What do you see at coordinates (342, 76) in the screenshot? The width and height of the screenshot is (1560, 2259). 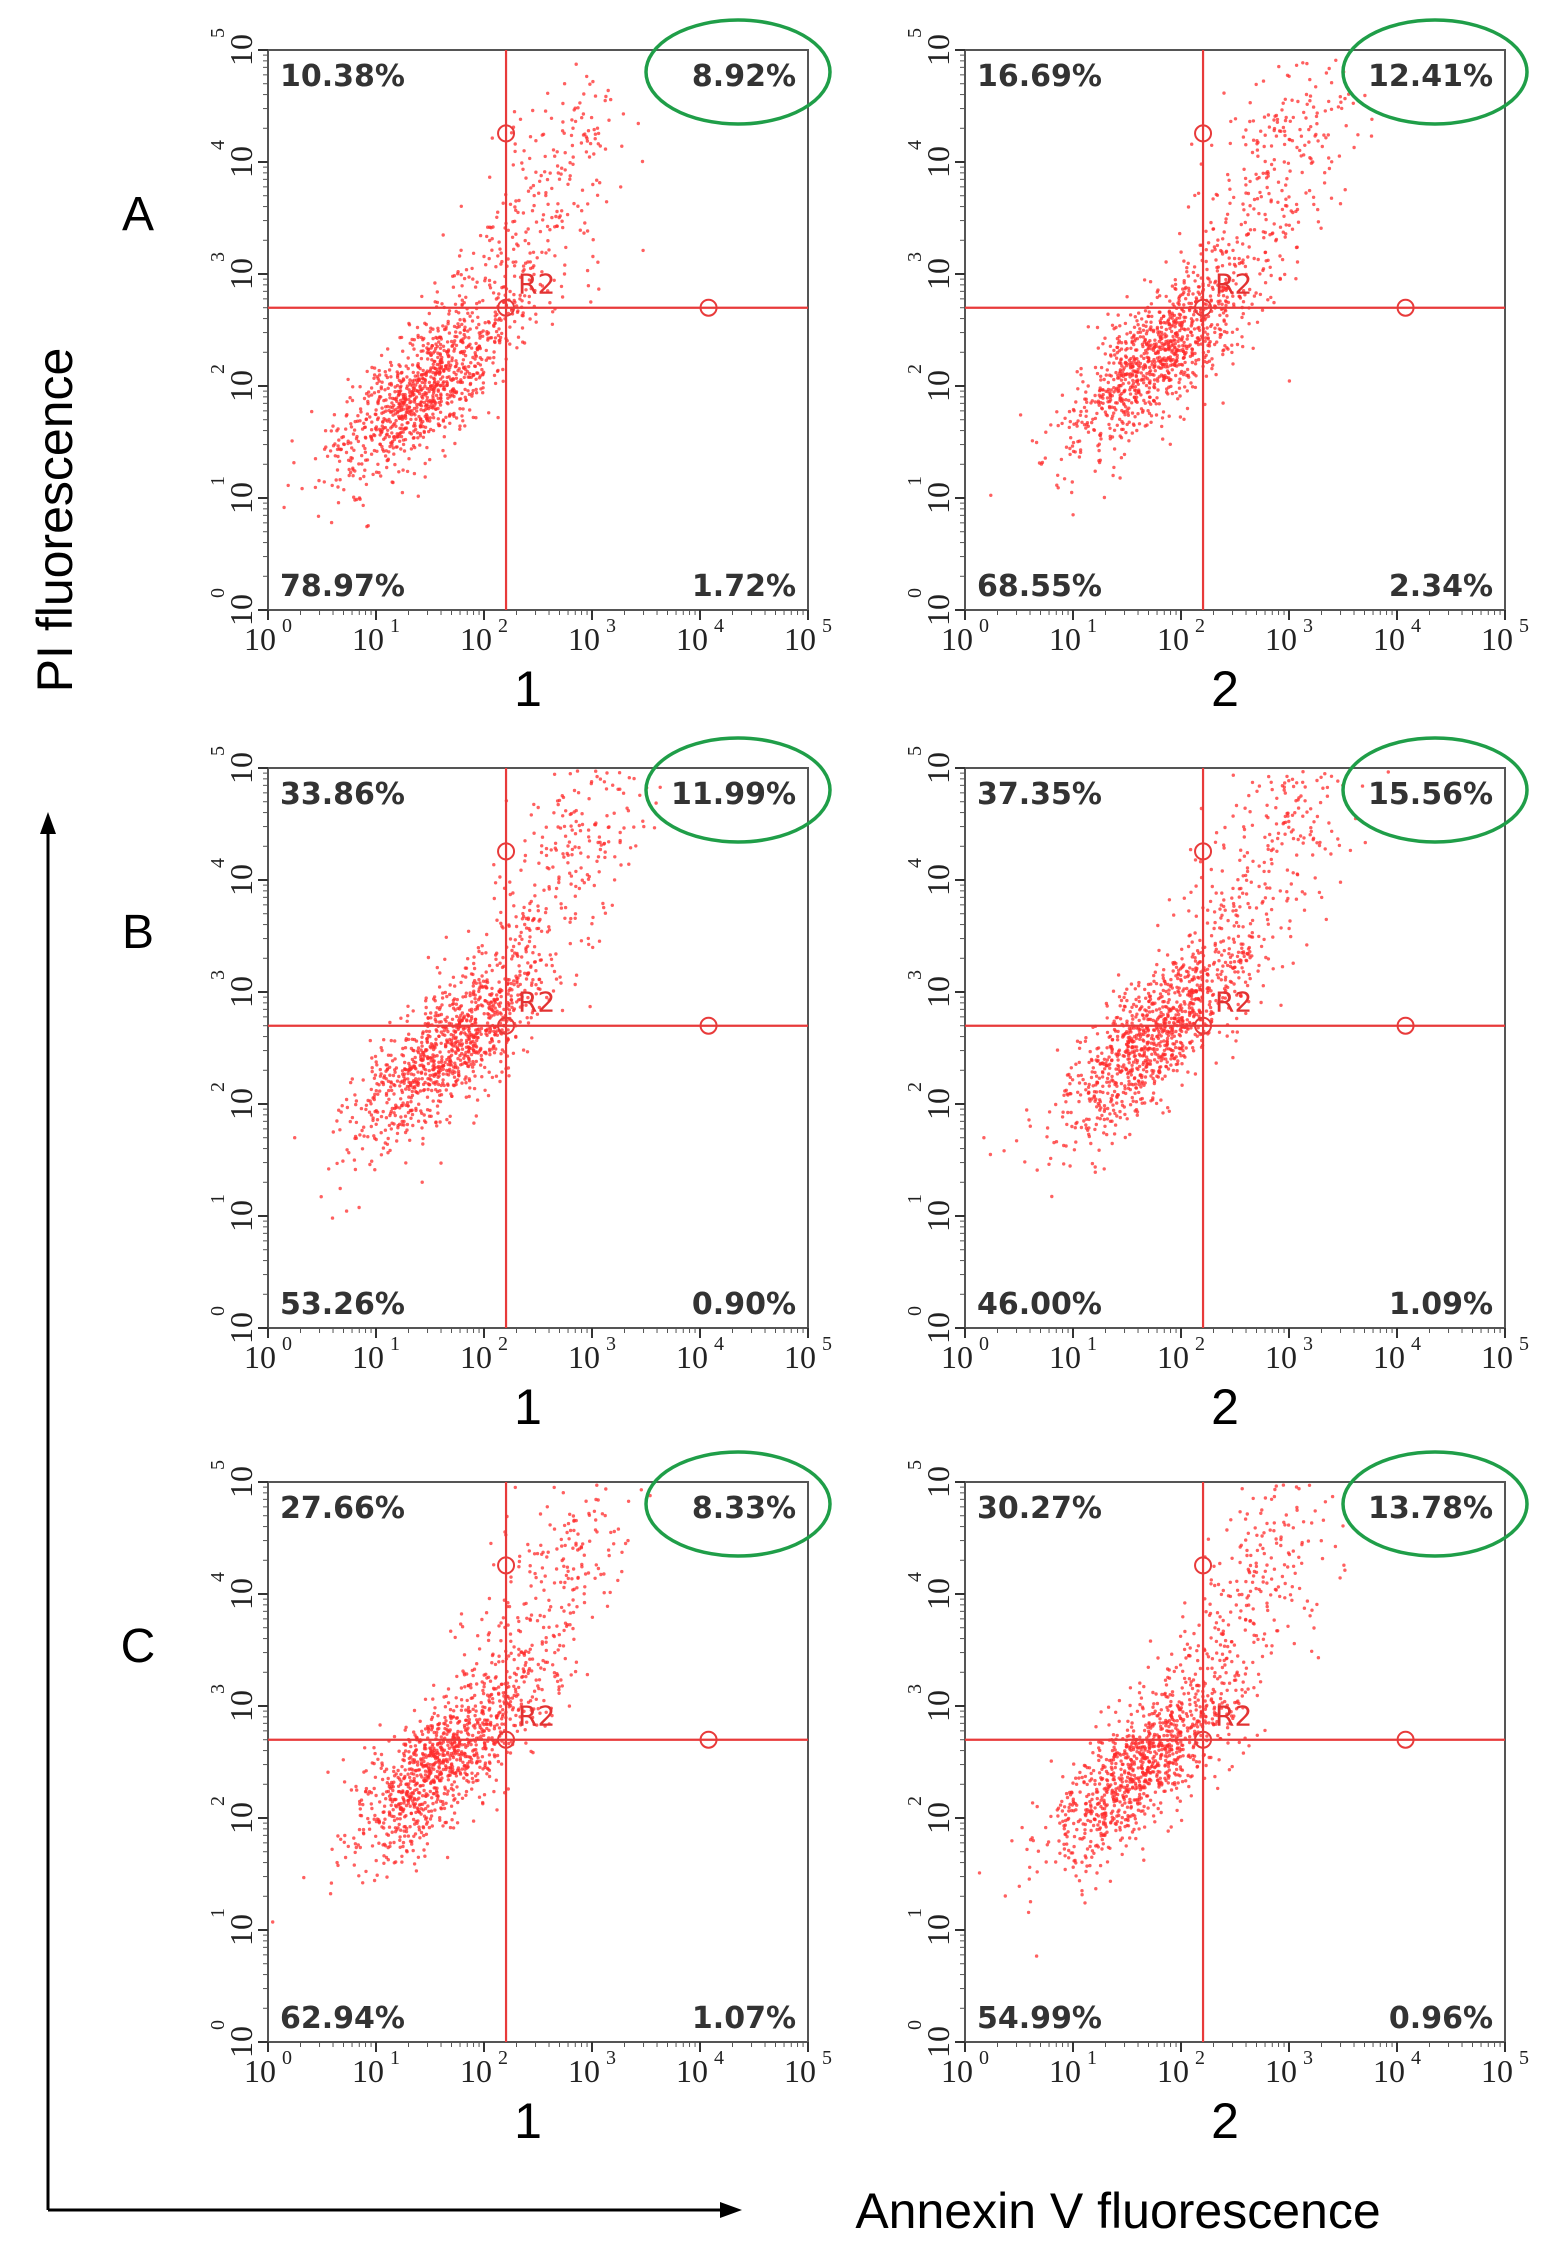 I see `quadrant-ul-percent: 10.38%` at bounding box center [342, 76].